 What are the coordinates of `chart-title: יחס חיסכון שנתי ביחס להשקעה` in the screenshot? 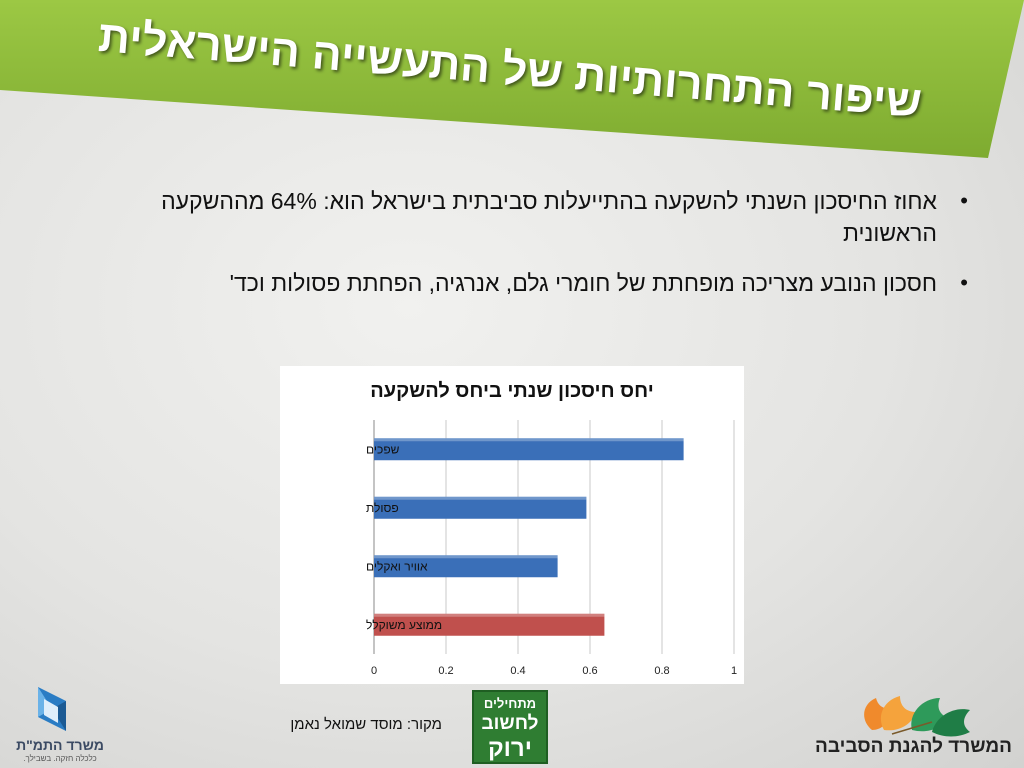 It's located at (512, 391).